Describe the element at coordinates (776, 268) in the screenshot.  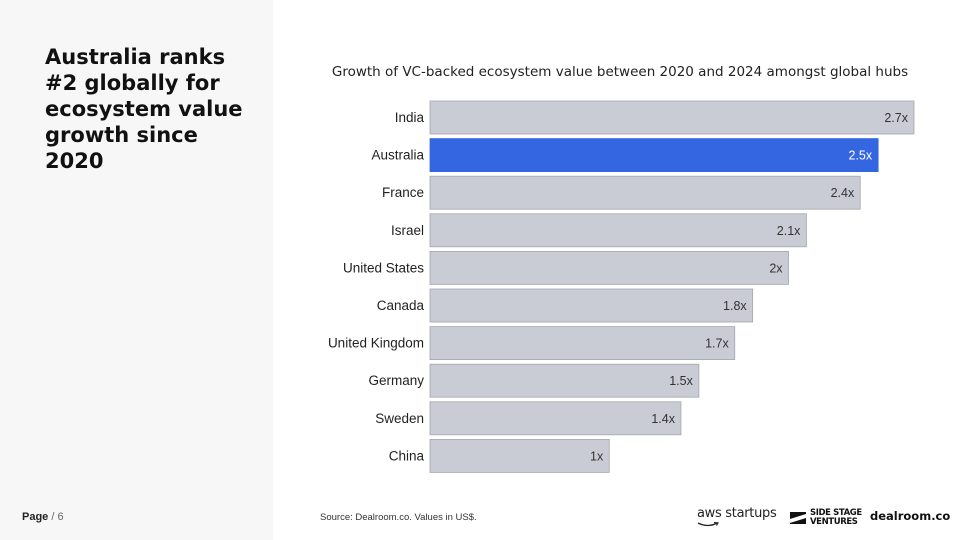
I see `data-label: 2x` at that location.